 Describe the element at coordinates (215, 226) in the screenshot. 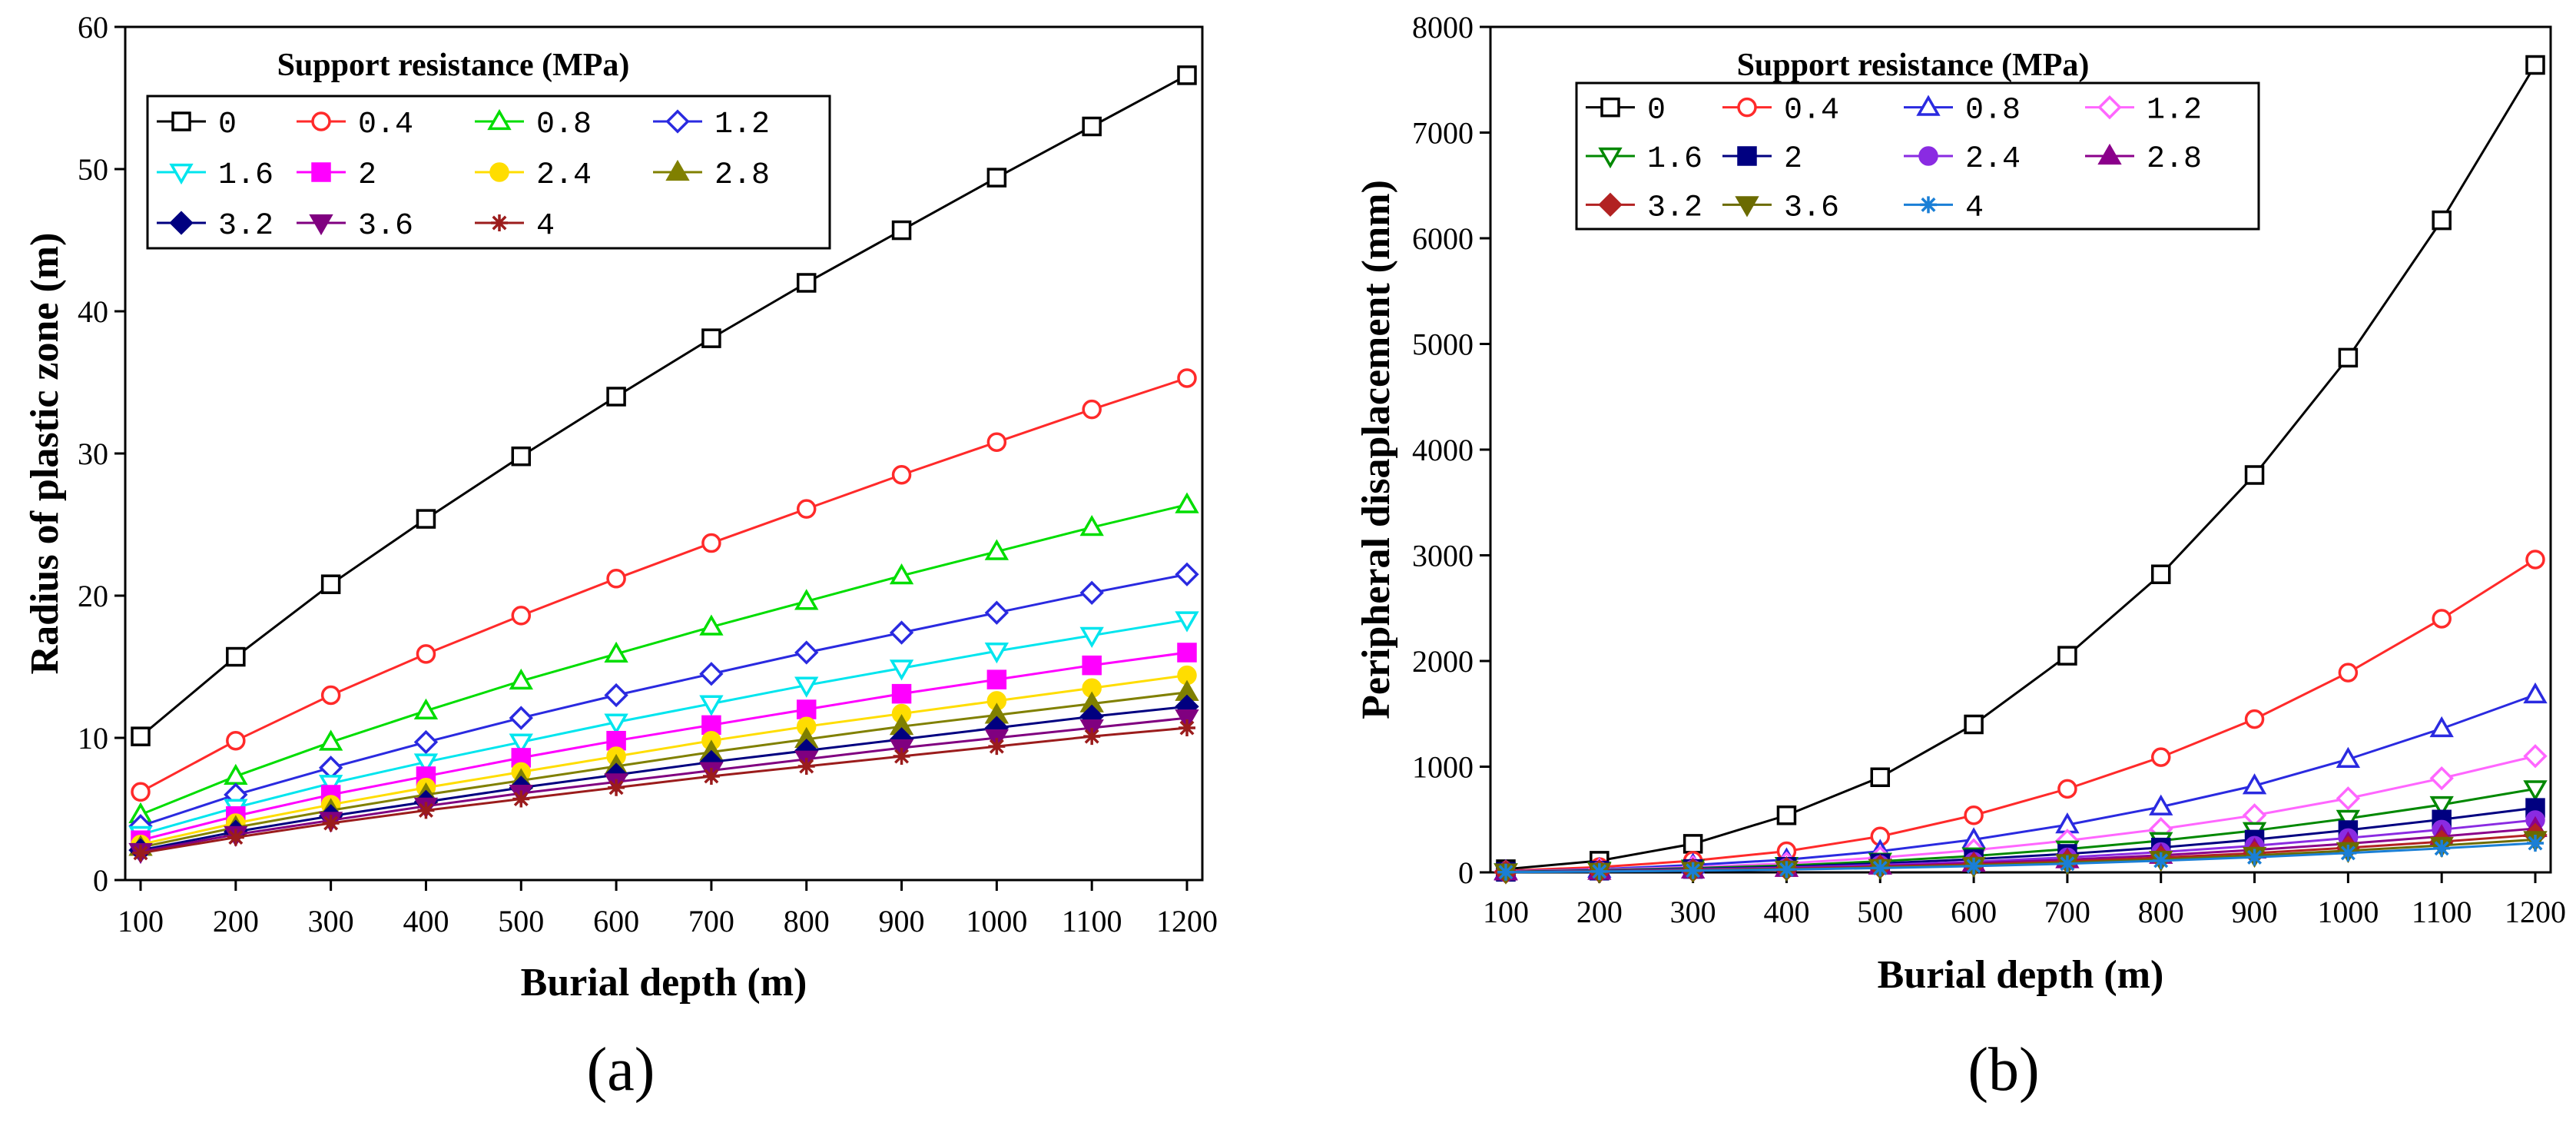

I see `legend-item-3-2: 3.2` at that location.